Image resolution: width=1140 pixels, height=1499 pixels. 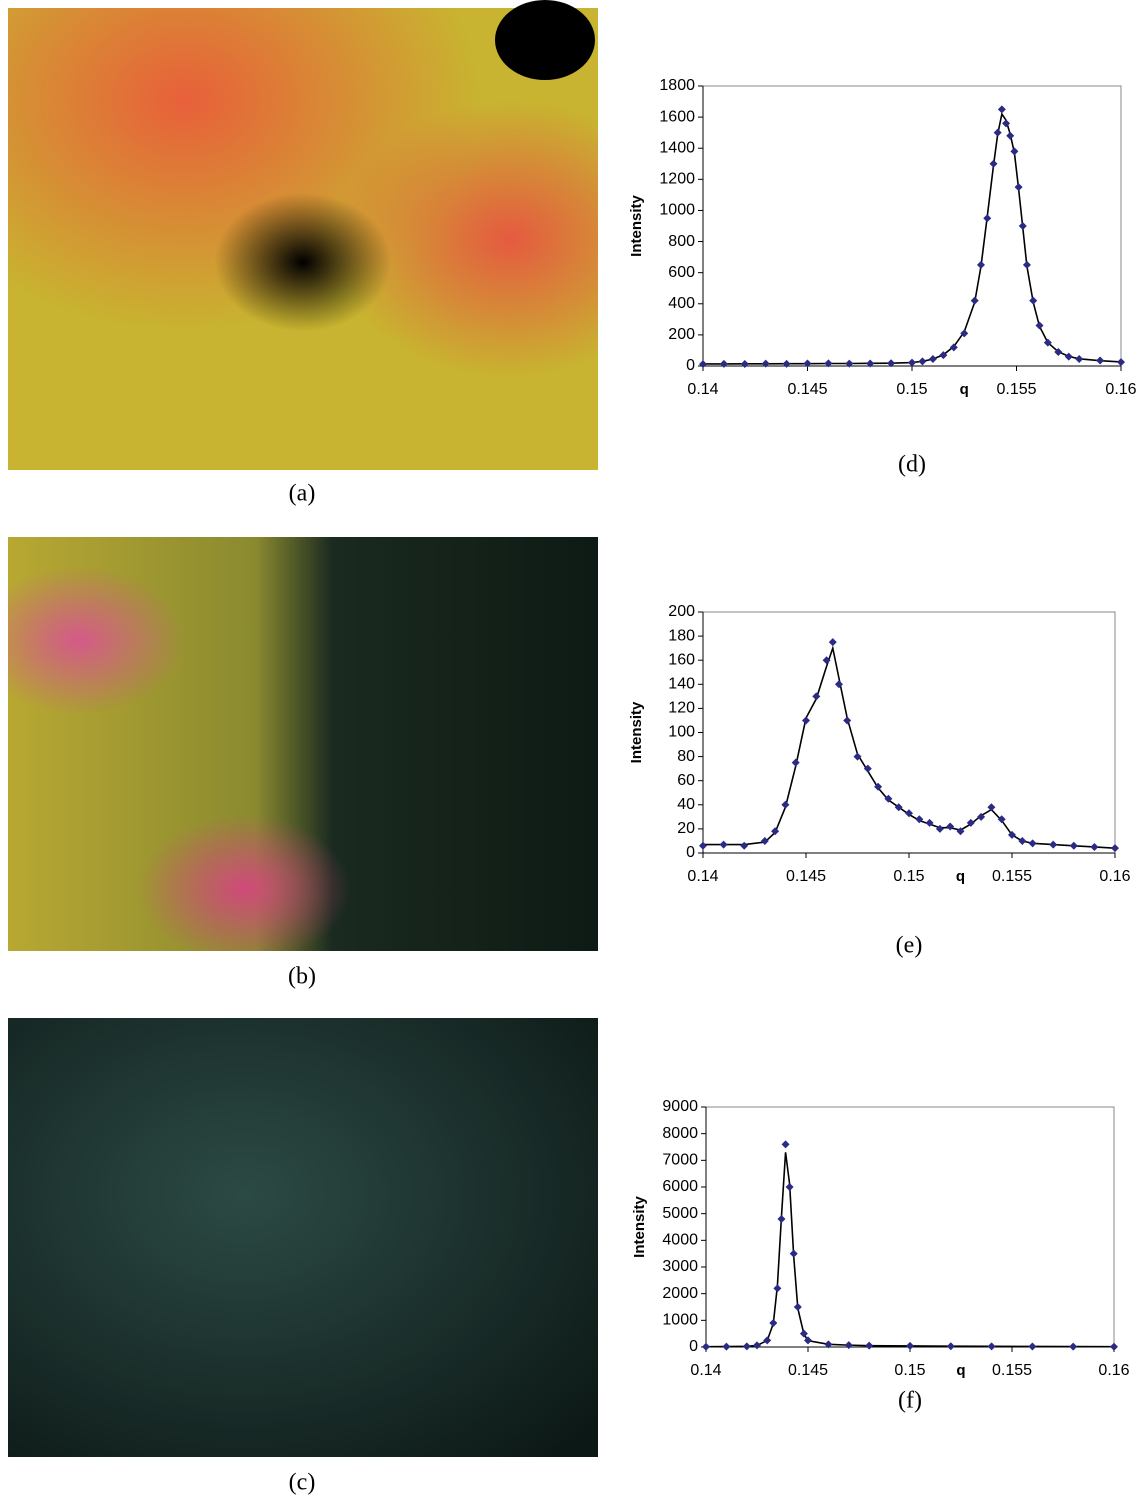 What do you see at coordinates (686, 780) in the screenshot?
I see `y-tick-label: 60` at bounding box center [686, 780].